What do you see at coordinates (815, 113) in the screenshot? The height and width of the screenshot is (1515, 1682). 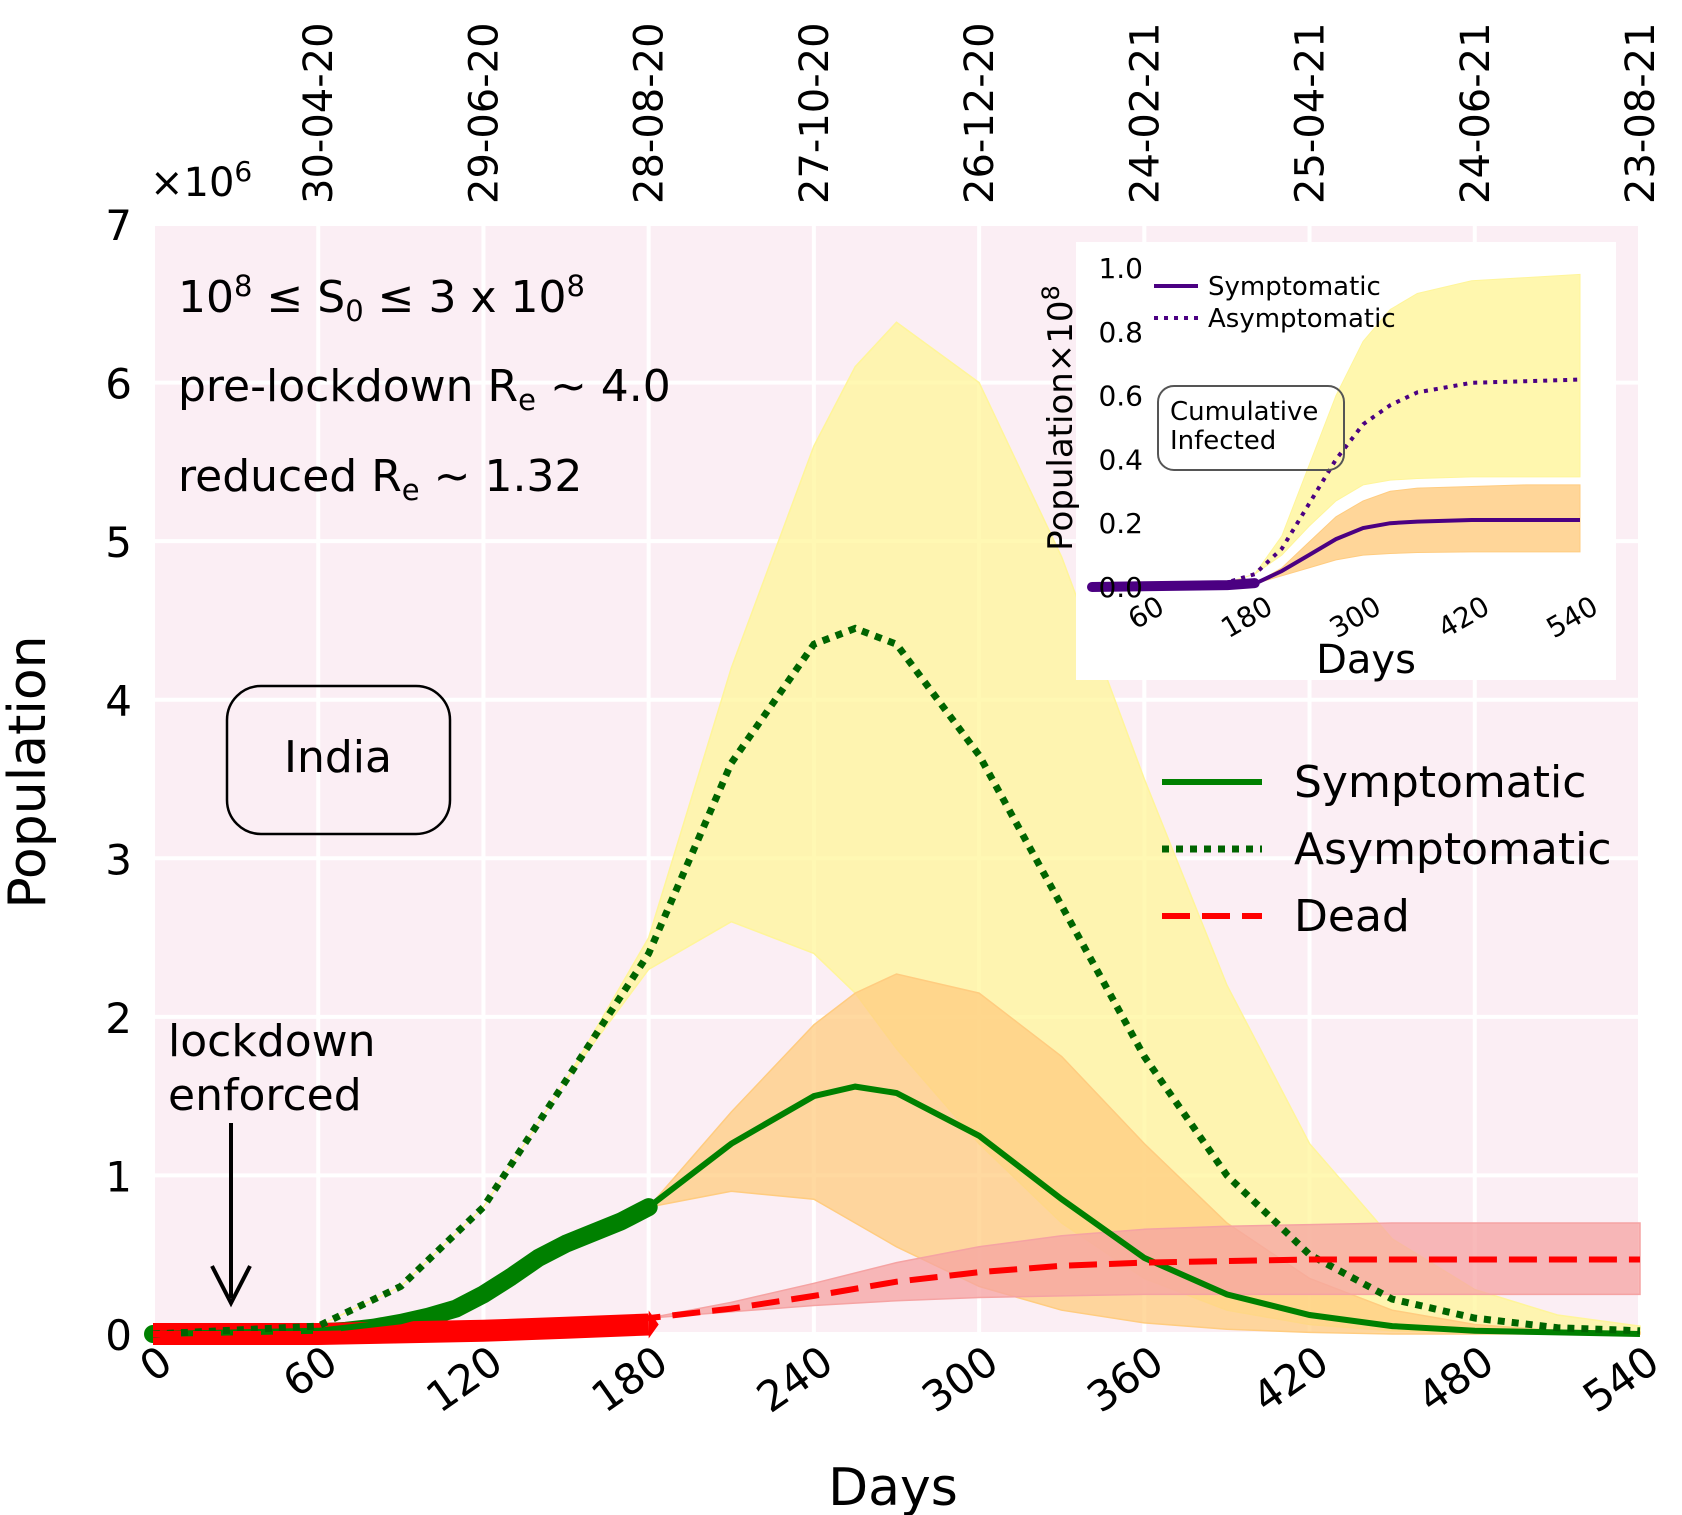 I see `date-tick-label: 27-10-20` at bounding box center [815, 113].